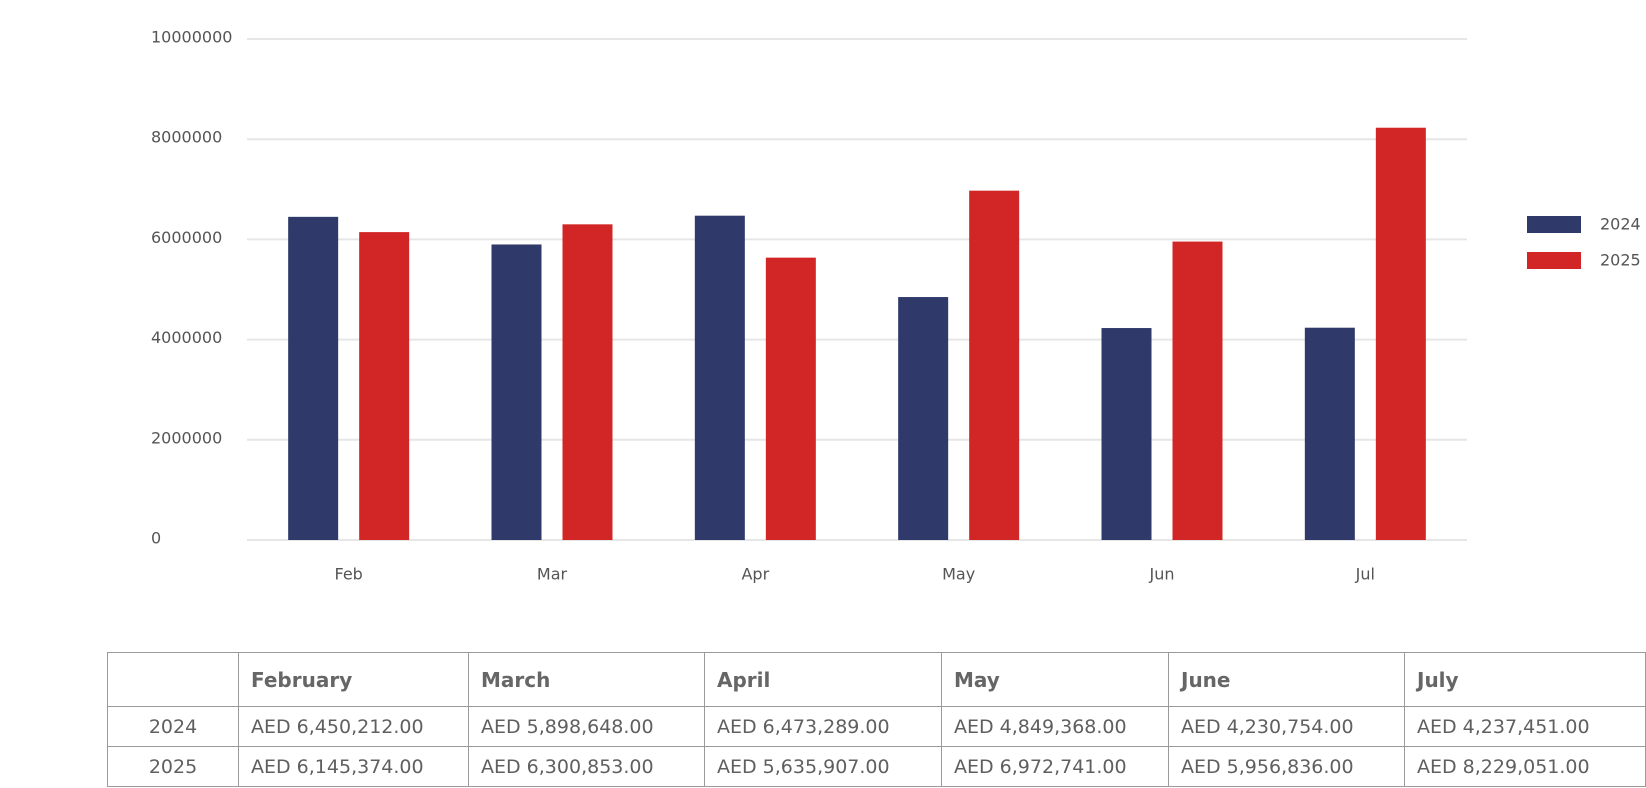  What do you see at coordinates (1329, 433) in the screenshot?
I see `bar-2024-Jul` at bounding box center [1329, 433].